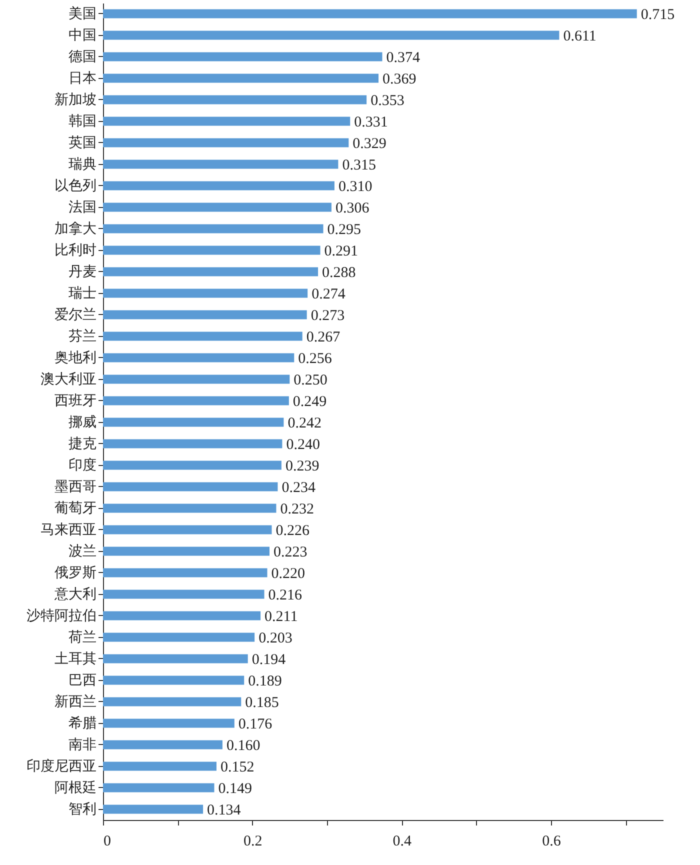 This screenshot has width=700, height=865. Describe the element at coordinates (75, 314) in the screenshot. I see `y-tick-label: 爱尔兰` at that location.